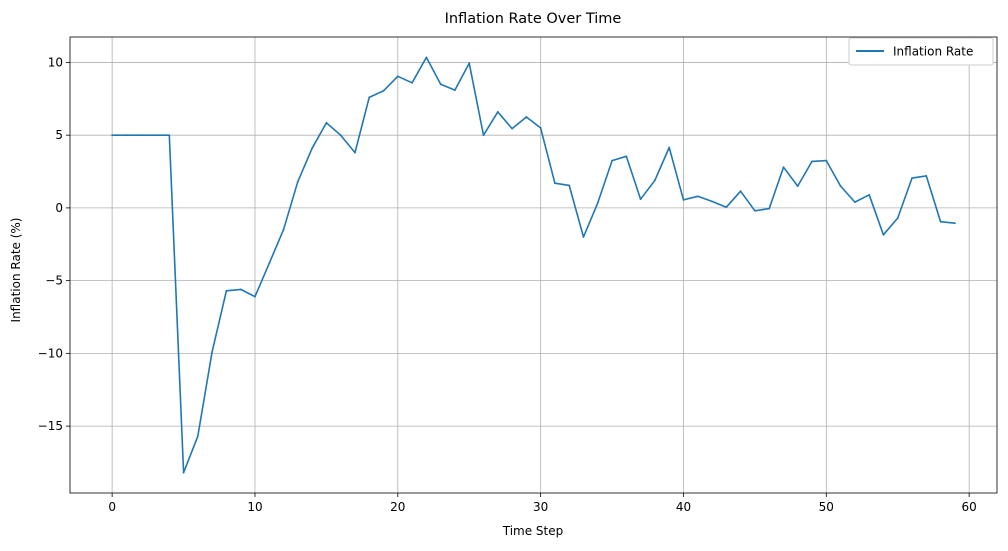 The image size is (1008, 551). Describe the element at coordinates (397, 507) in the screenshot. I see `x-tick-label: 20` at that location.